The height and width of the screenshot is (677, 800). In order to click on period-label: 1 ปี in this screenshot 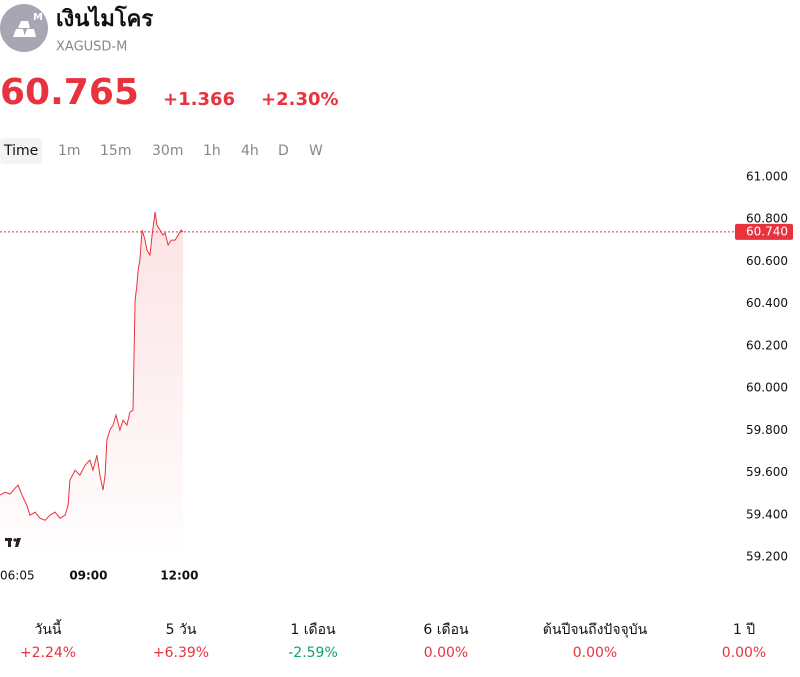, I will do `click(744, 630)`.